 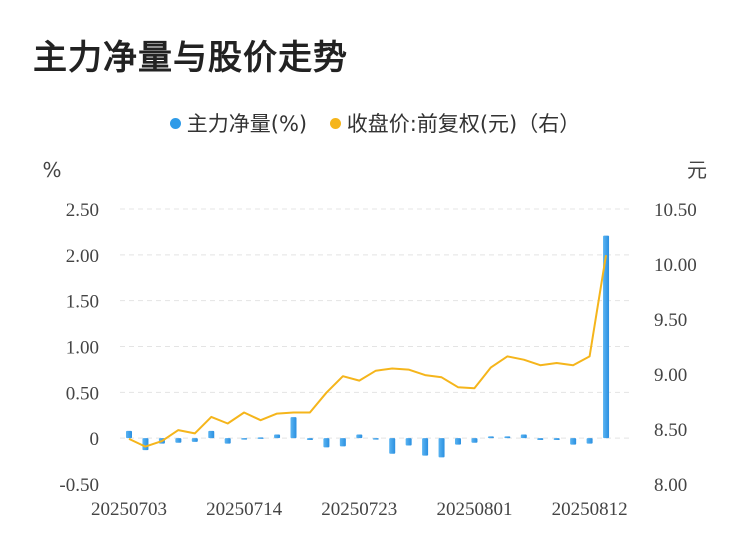 I want to click on legend-item-close-price: 收盘价:前复权(元)（右）, so click(x=455, y=123).